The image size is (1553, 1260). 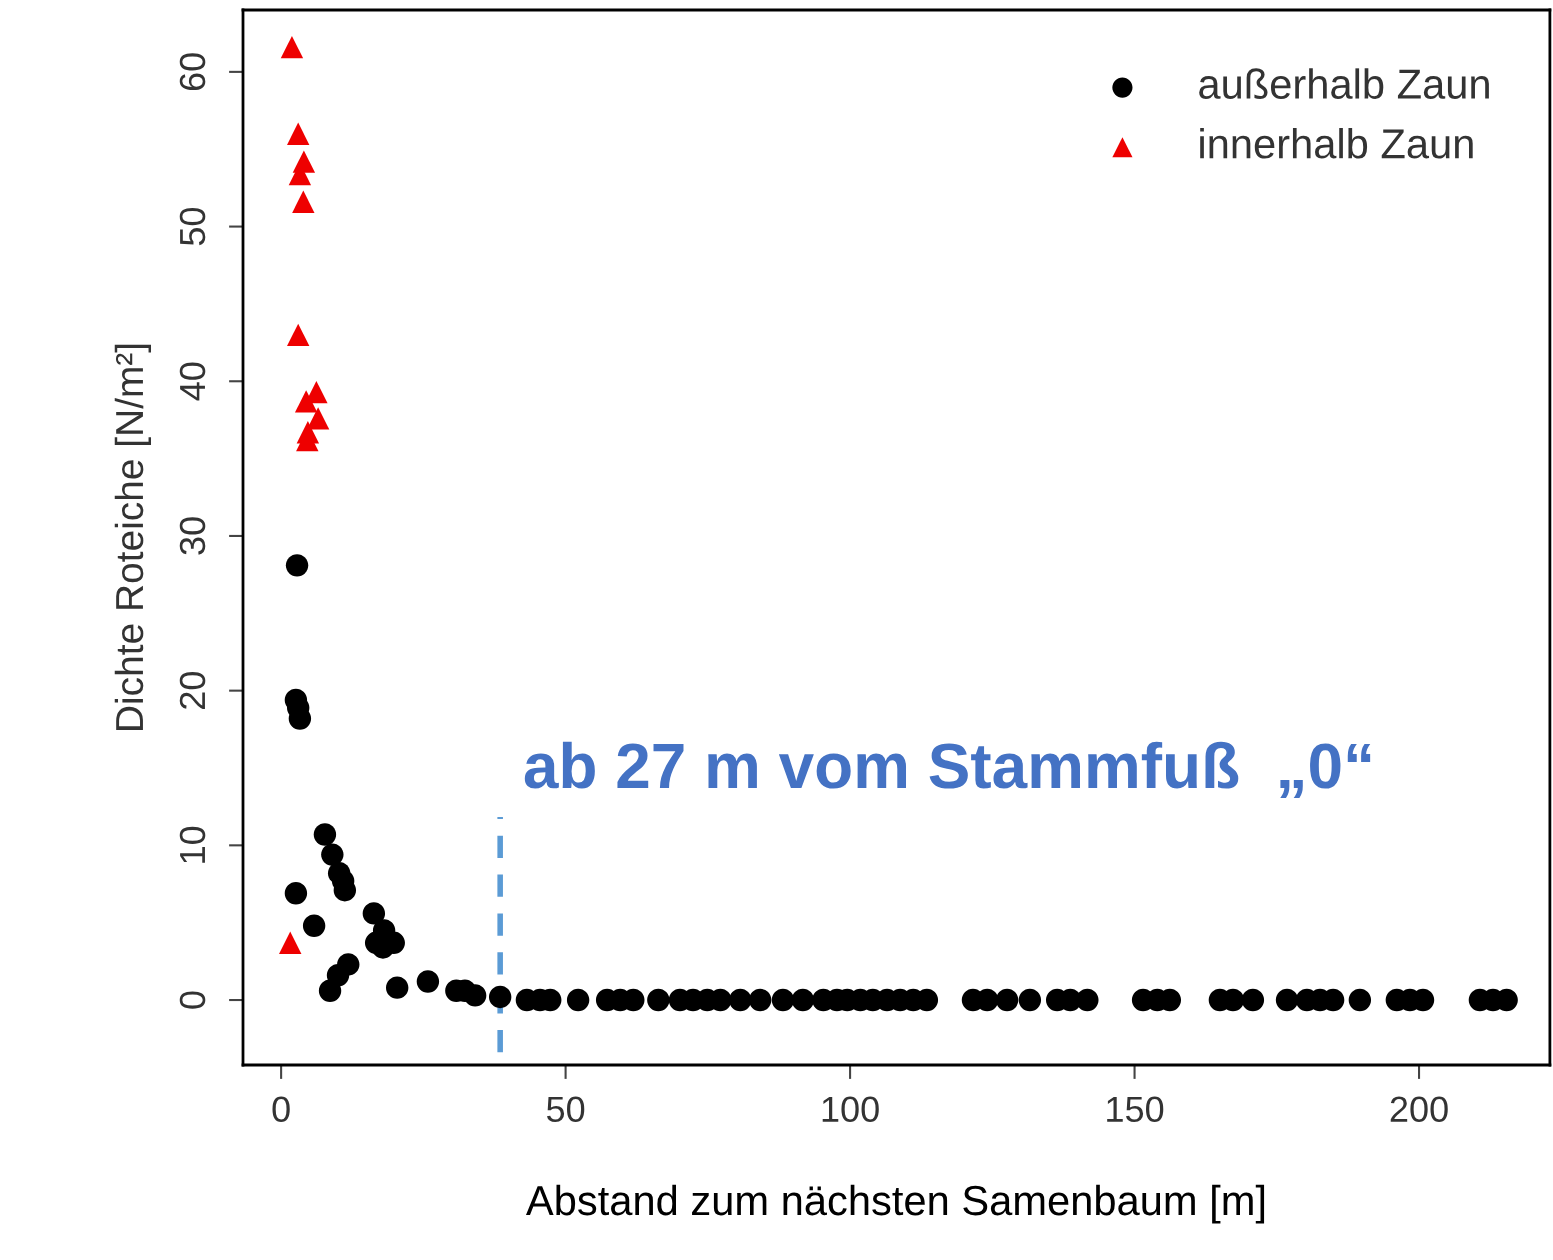 I want to click on x-tick-label: 200, so click(x=1419, y=1109).